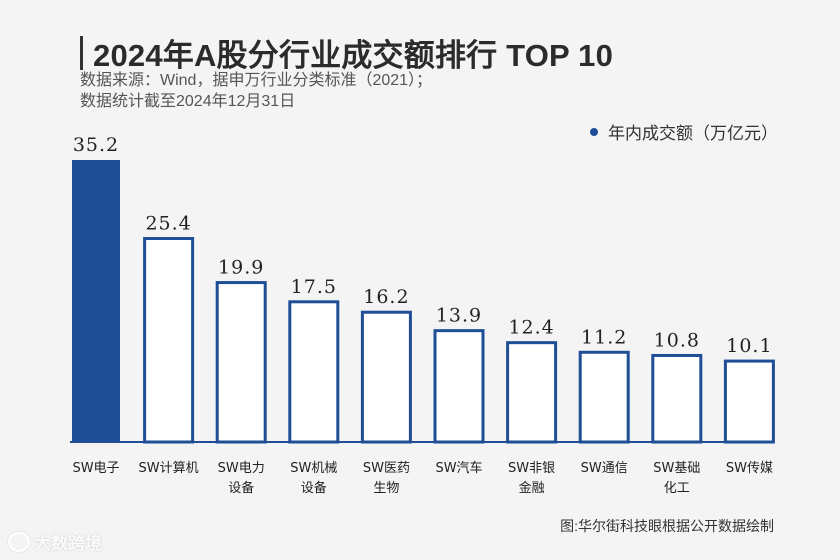 This screenshot has height=560, width=840. What do you see at coordinates (68, 543) in the screenshot?
I see `watermark-text: 大数跨境` at bounding box center [68, 543].